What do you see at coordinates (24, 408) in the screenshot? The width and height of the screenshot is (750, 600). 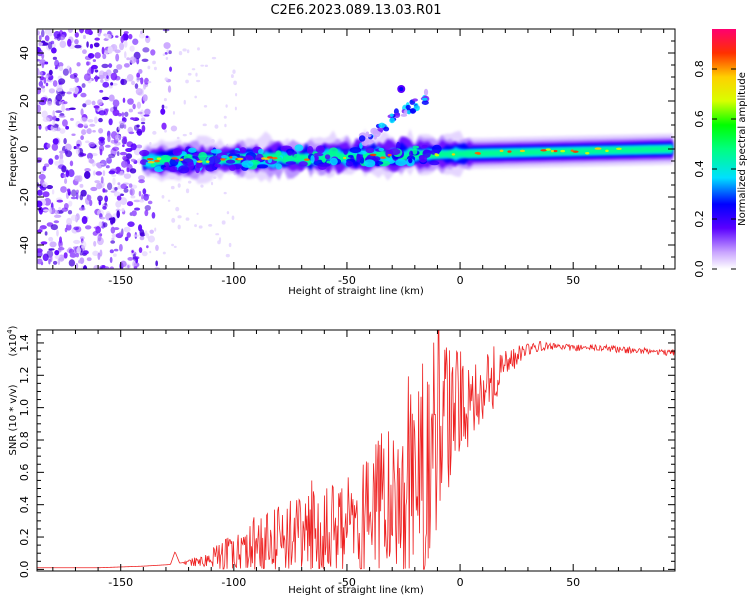 I see `snr-ytick-label: 1.0` at bounding box center [24, 408].